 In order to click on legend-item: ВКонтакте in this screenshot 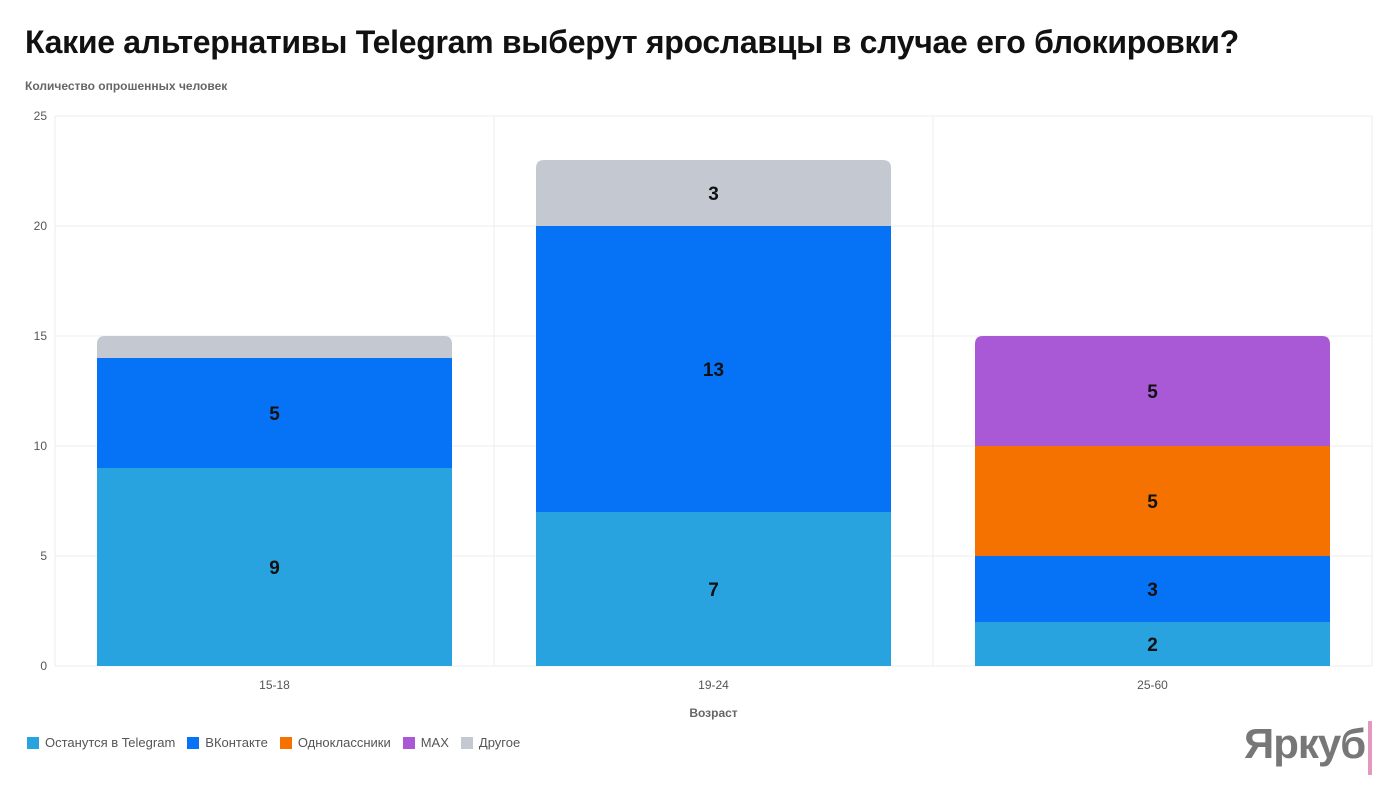, I will do `click(227, 742)`.